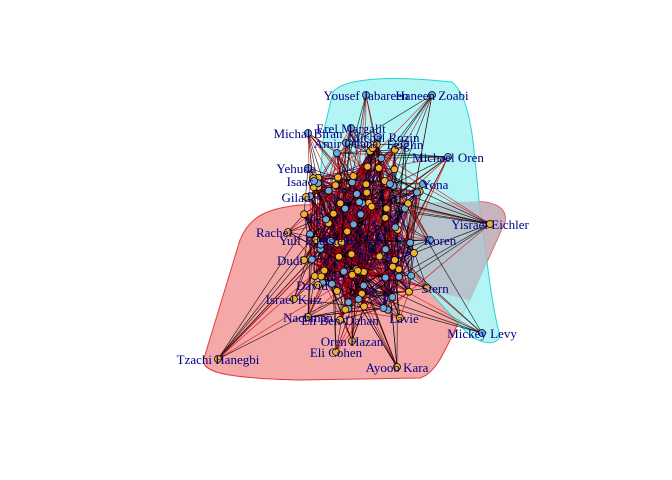 The height and width of the screenshot is (480, 672). I want to click on node-israel-katz, so click(294, 299).